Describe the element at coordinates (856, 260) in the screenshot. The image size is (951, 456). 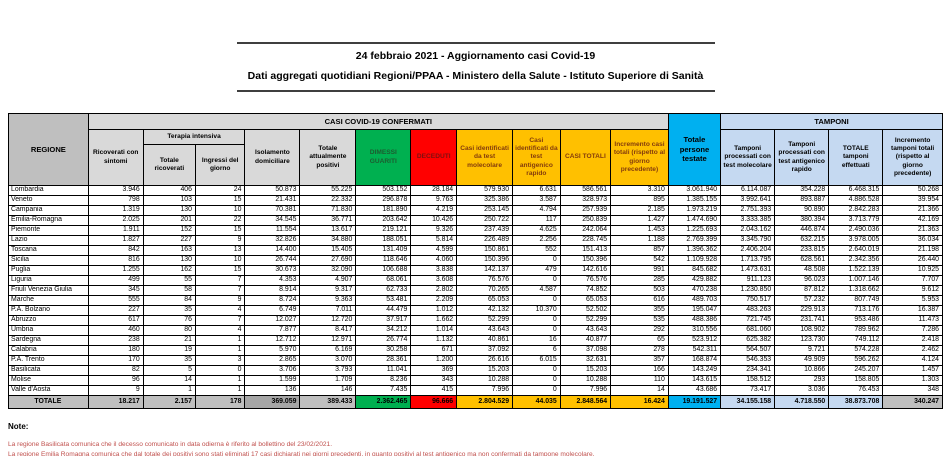
I see `value-cell: 2.342.356` at that location.